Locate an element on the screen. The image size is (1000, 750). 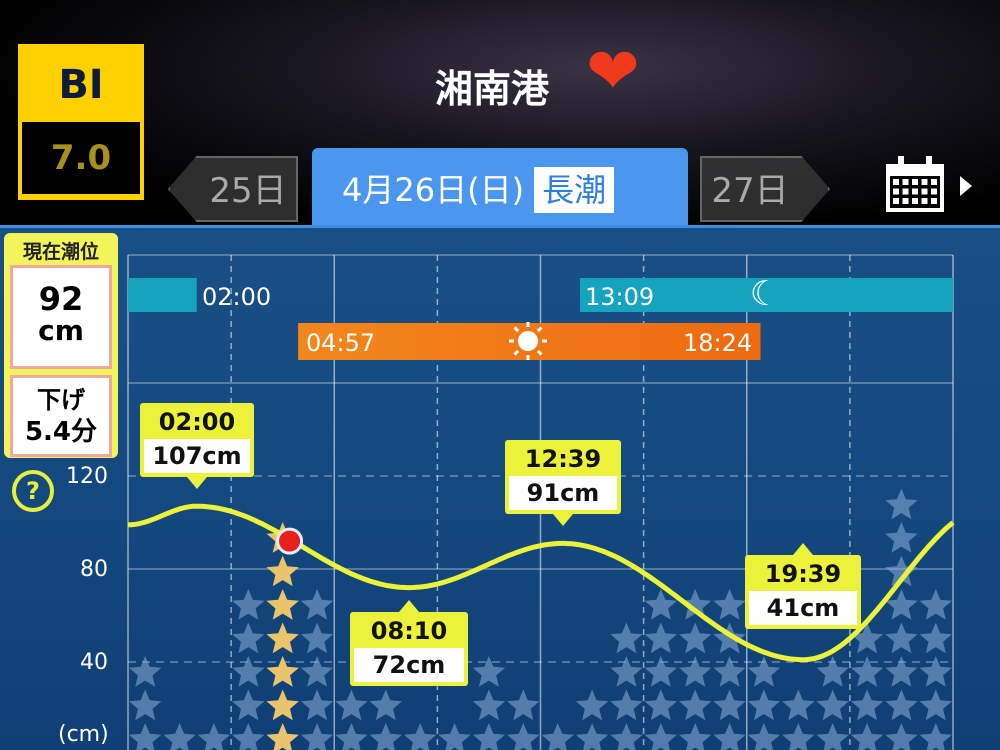
heart-icon: ❤ is located at coordinates (613, 72).